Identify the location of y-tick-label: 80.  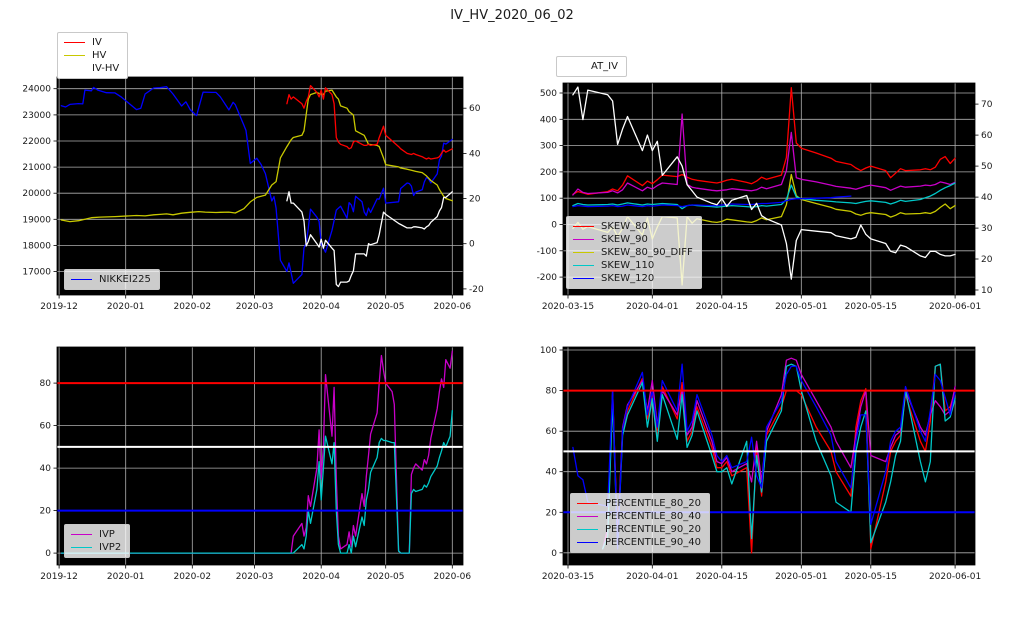
(552, 392).